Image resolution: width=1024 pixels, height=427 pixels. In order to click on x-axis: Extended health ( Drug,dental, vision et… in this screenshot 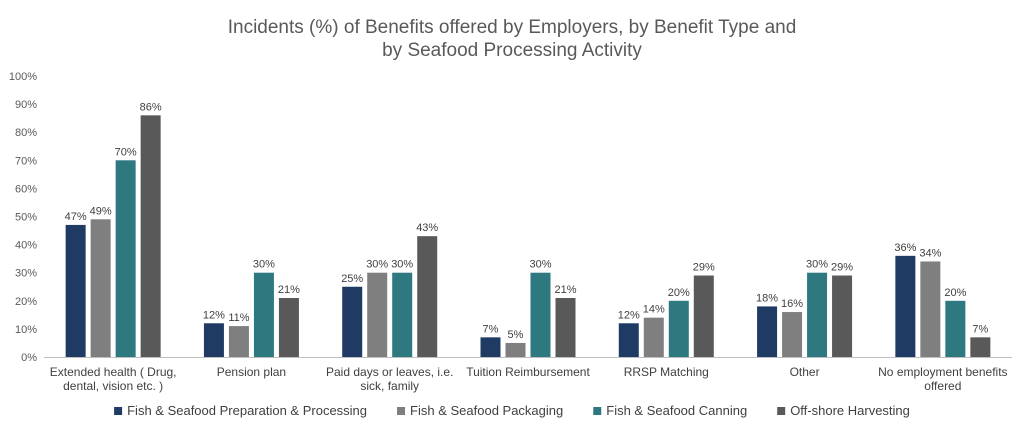, I will do `click(528, 375)`.